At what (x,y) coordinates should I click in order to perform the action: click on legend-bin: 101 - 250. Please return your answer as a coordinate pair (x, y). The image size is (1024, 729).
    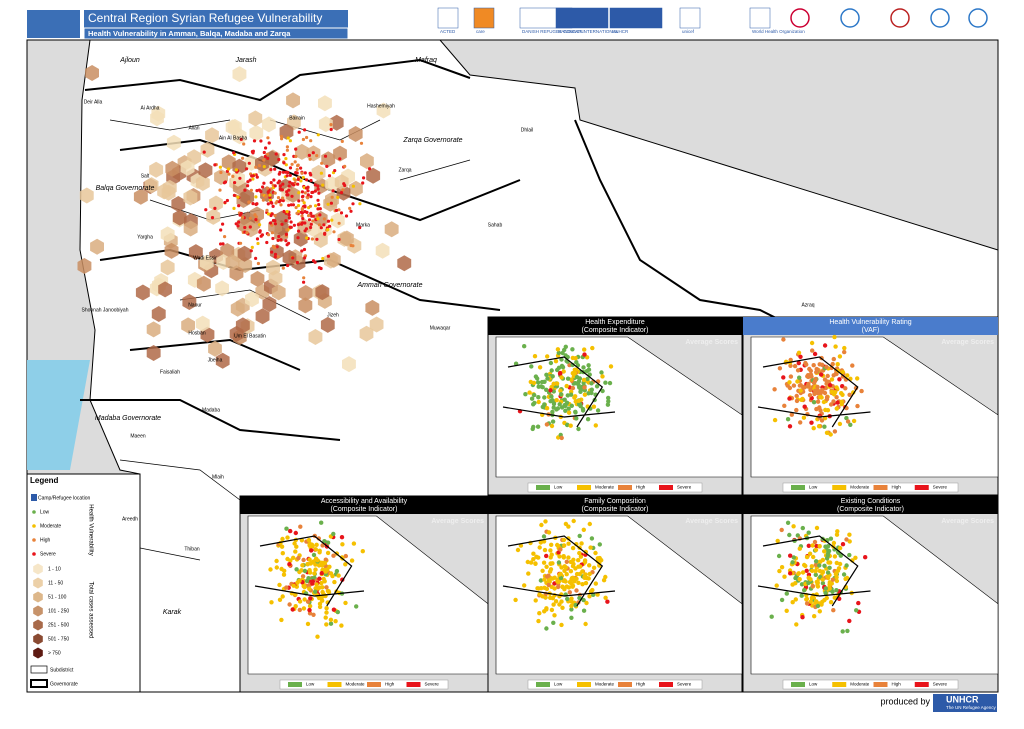
    Looking at the image, I should click on (58, 611).